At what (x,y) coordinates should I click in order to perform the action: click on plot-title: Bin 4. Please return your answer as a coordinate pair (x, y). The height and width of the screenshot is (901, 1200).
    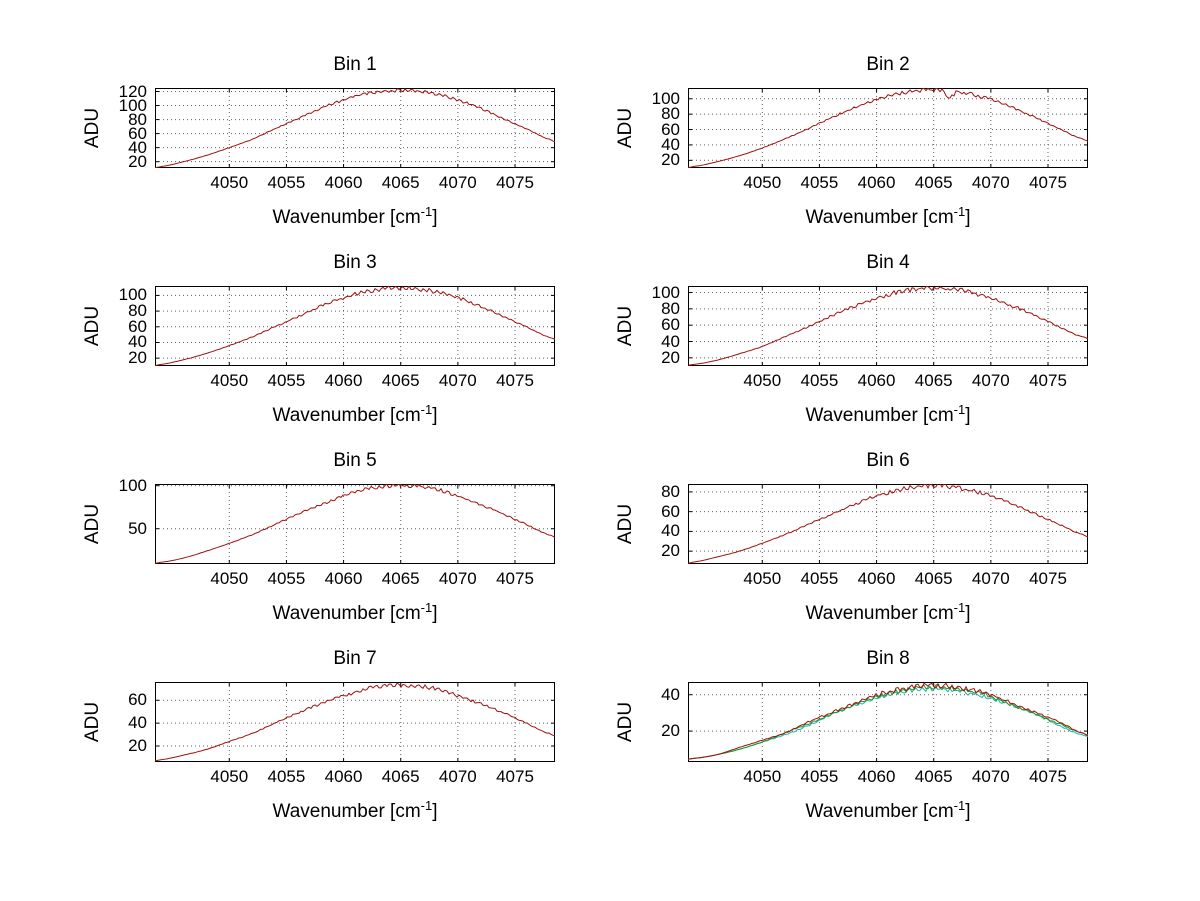
    Looking at the image, I should click on (888, 262).